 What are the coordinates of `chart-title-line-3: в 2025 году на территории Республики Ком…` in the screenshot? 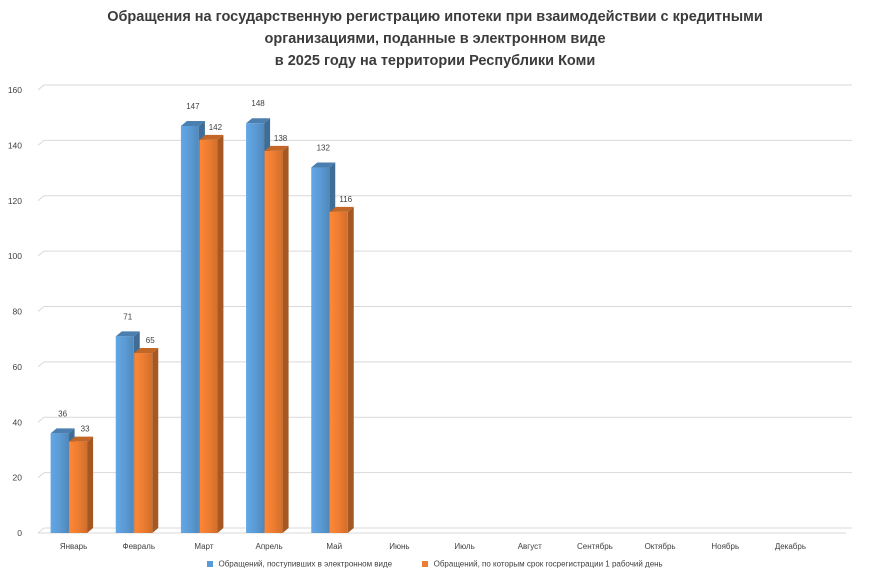 It's located at (435, 61).